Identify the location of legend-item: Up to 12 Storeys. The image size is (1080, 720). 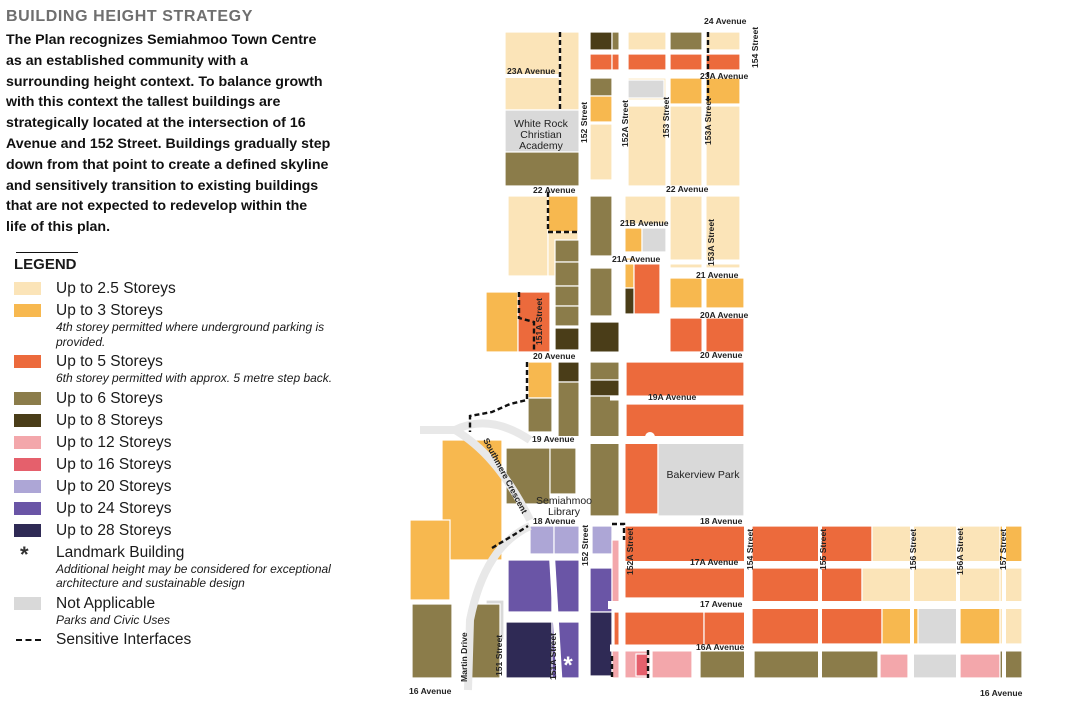
(174, 444).